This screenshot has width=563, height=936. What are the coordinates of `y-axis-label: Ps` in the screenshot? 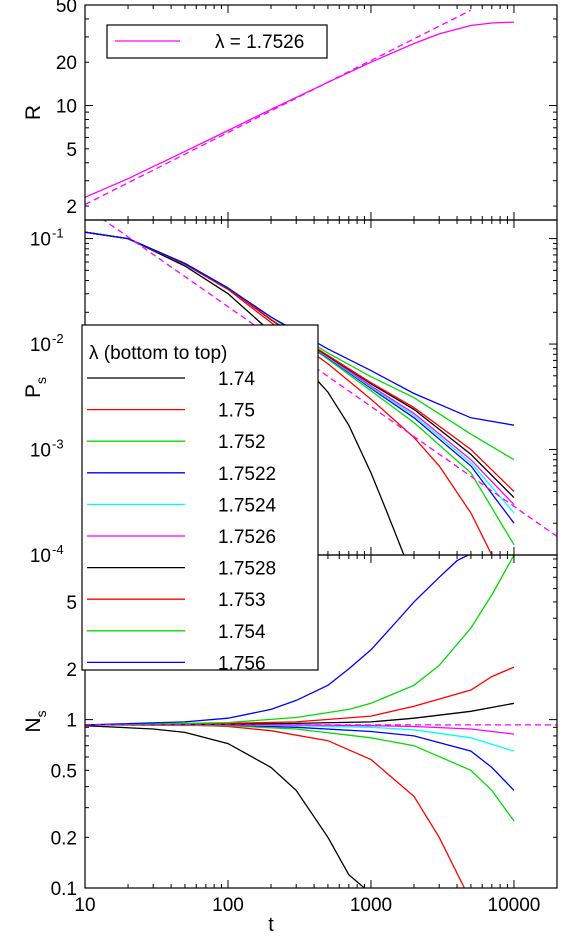 It's located at (35, 387).